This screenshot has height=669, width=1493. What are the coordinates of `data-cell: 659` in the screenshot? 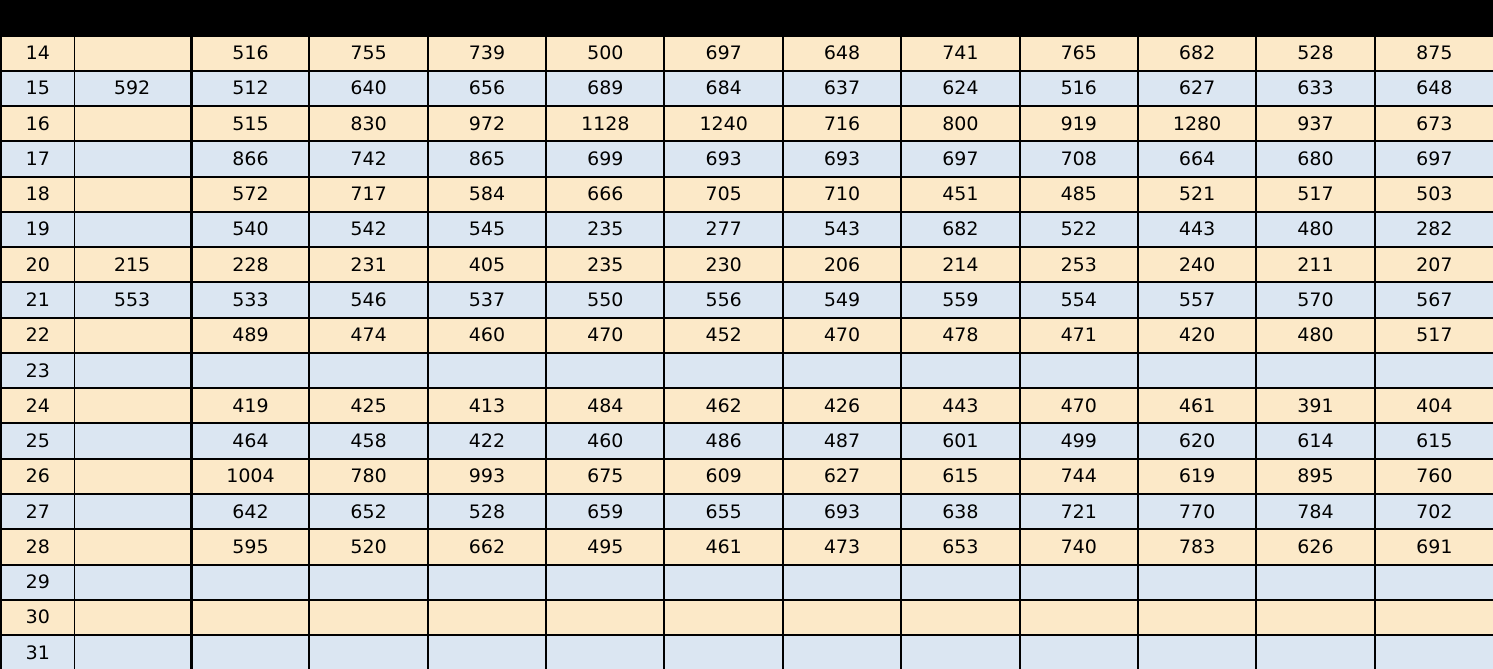 It's located at (605, 511).